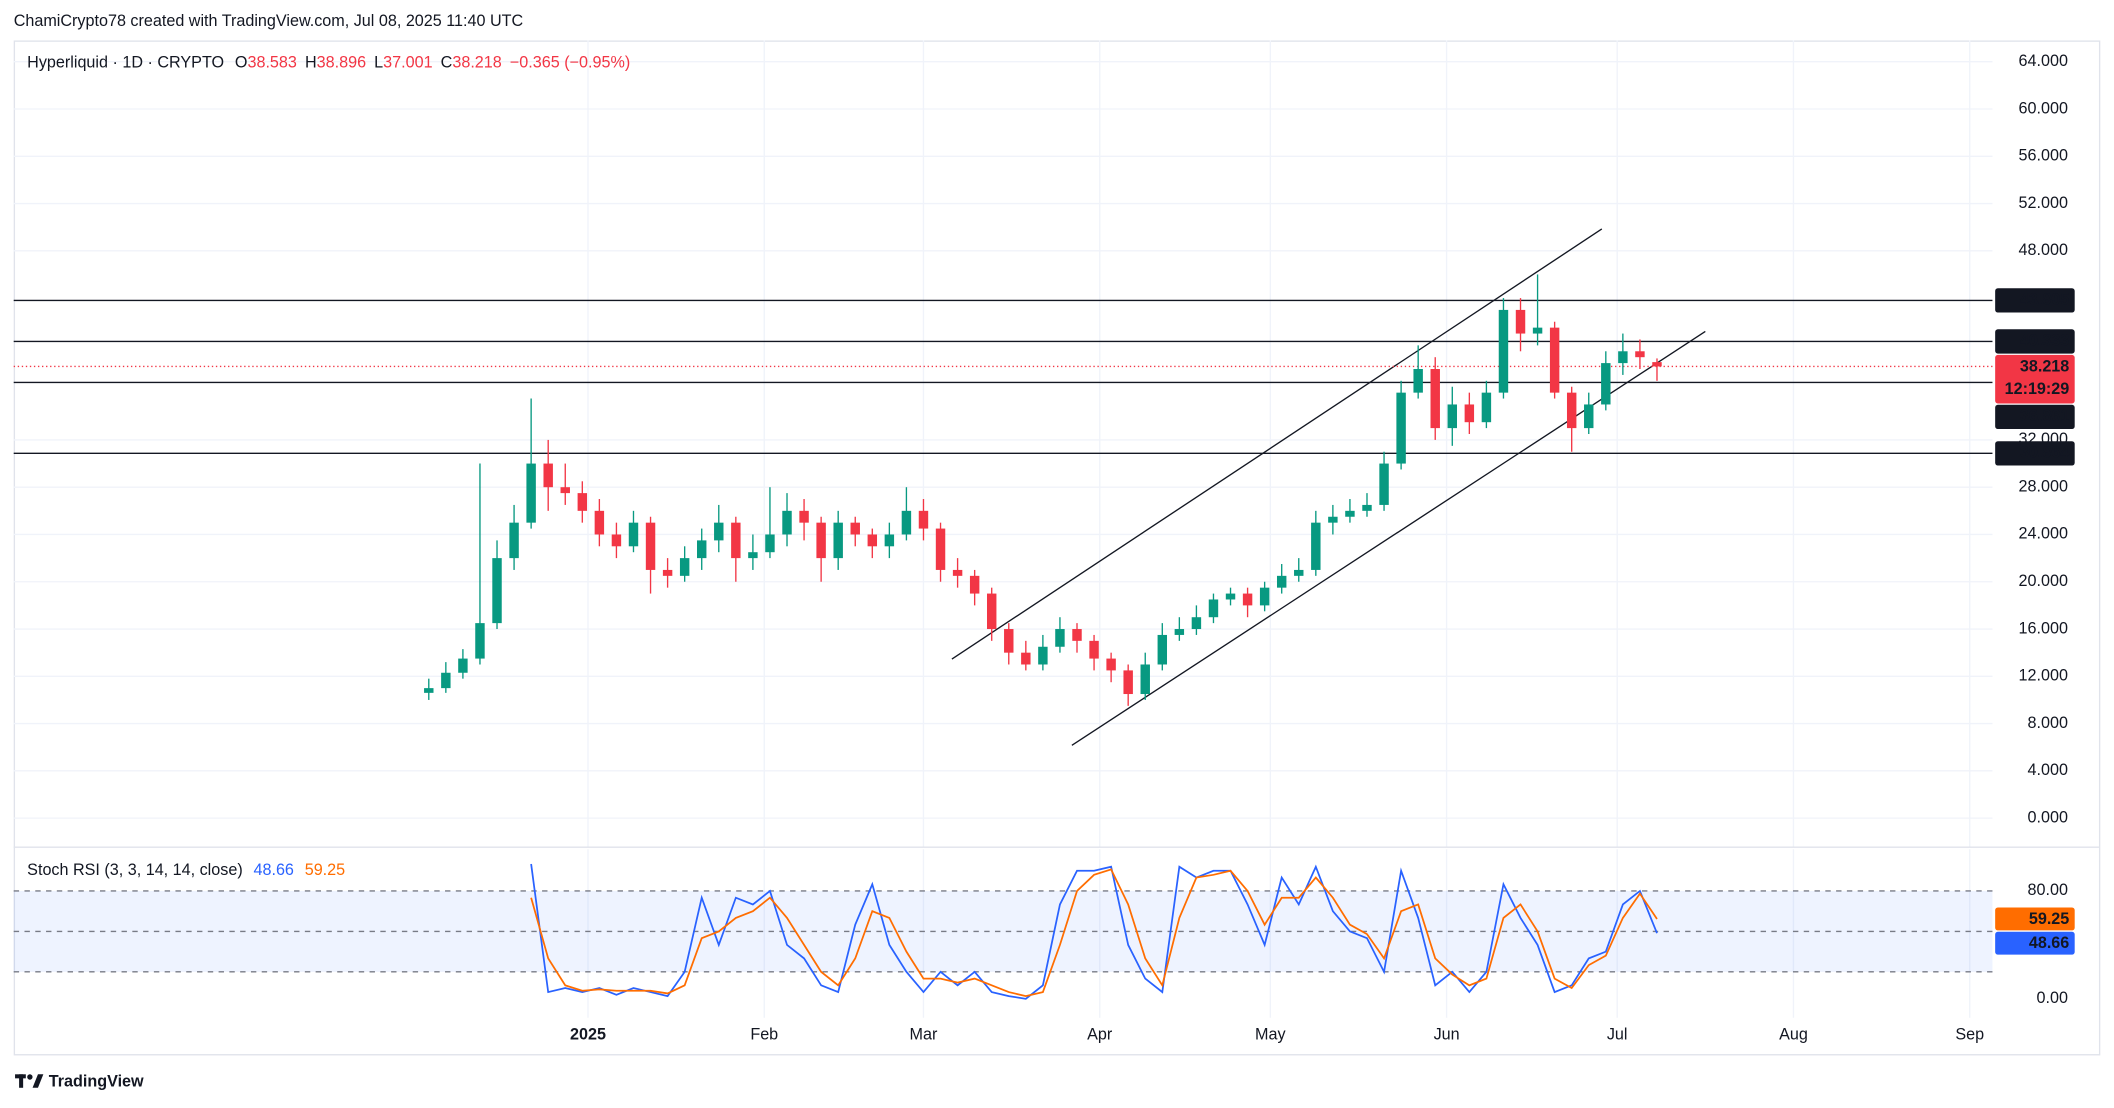 This screenshot has height=1108, width=2114. I want to click on axis-tag-label: 43.805, so click(2044, 300).